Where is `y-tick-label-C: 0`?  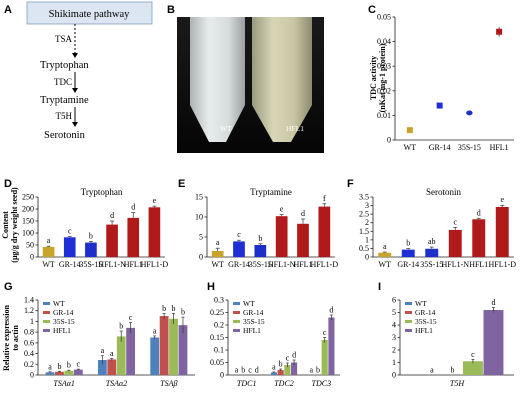 y-tick-label-C: 0 is located at coordinates (389, 140).